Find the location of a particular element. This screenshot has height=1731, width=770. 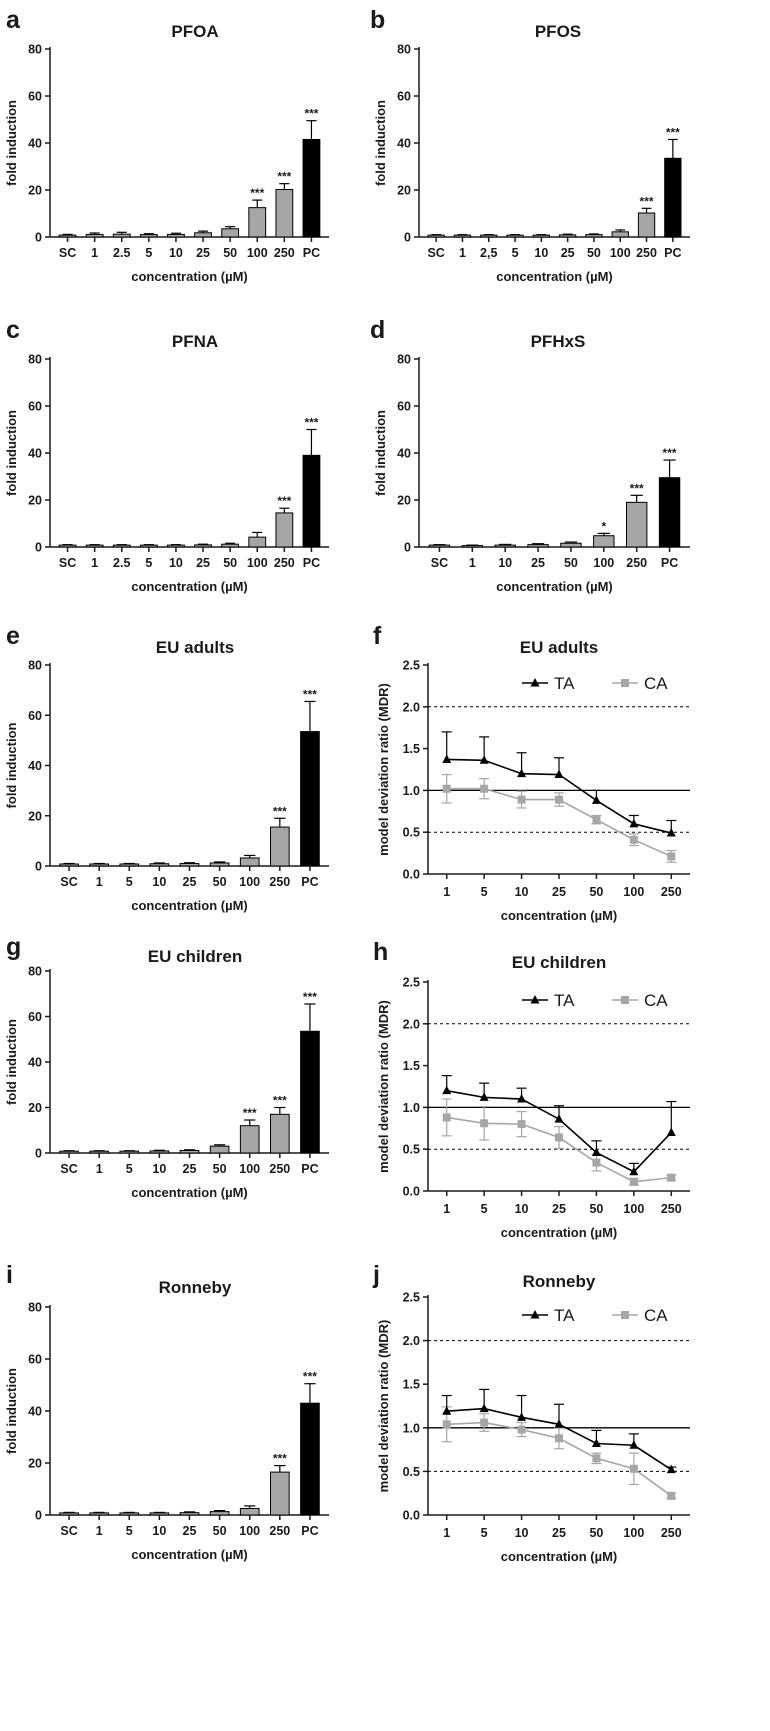

x-tick-label: 2.5 is located at coordinates (121, 253).